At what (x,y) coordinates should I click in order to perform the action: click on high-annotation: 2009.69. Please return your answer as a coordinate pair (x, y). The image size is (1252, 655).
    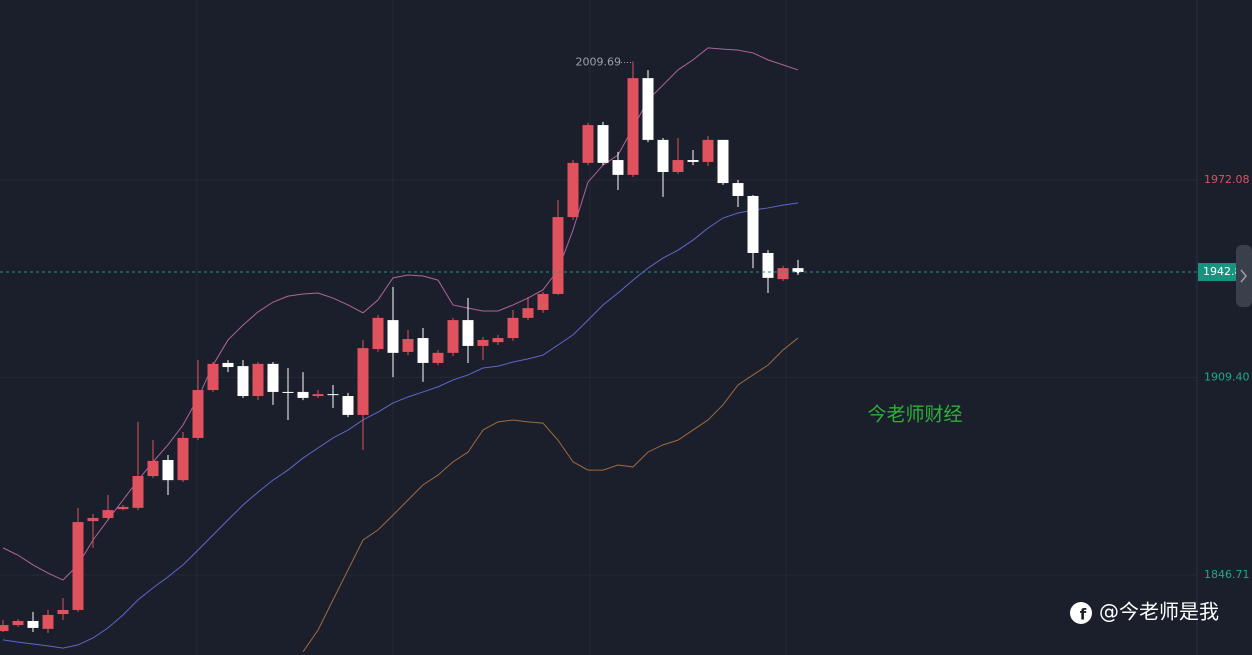
    Looking at the image, I should click on (599, 61).